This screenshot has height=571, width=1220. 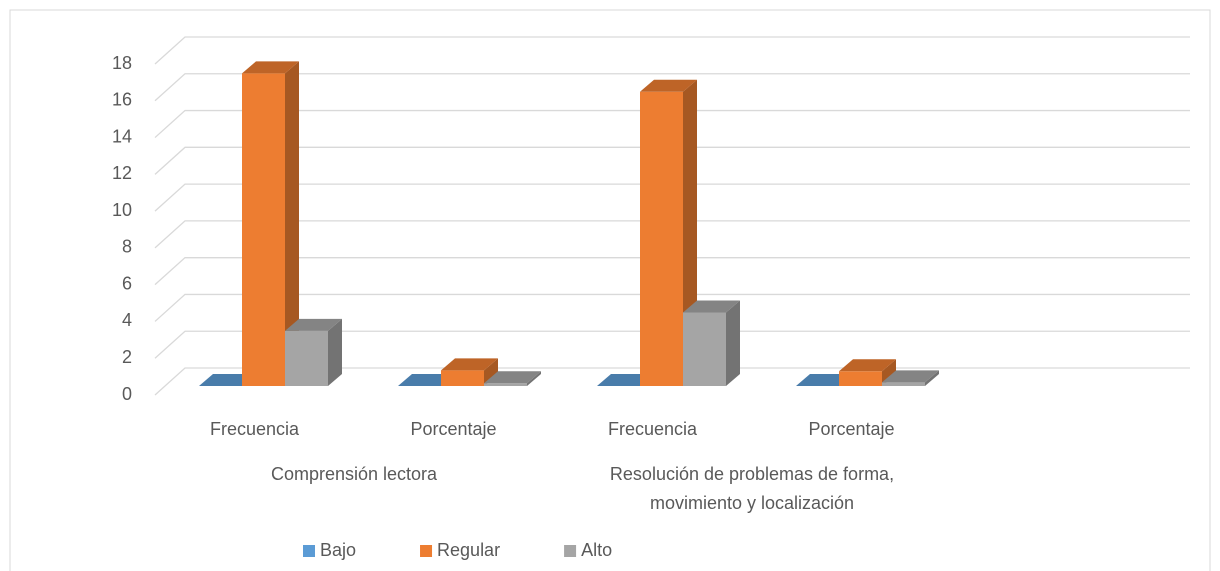 What do you see at coordinates (354, 474) in the screenshot?
I see `group-label: Comprensión lectora` at bounding box center [354, 474].